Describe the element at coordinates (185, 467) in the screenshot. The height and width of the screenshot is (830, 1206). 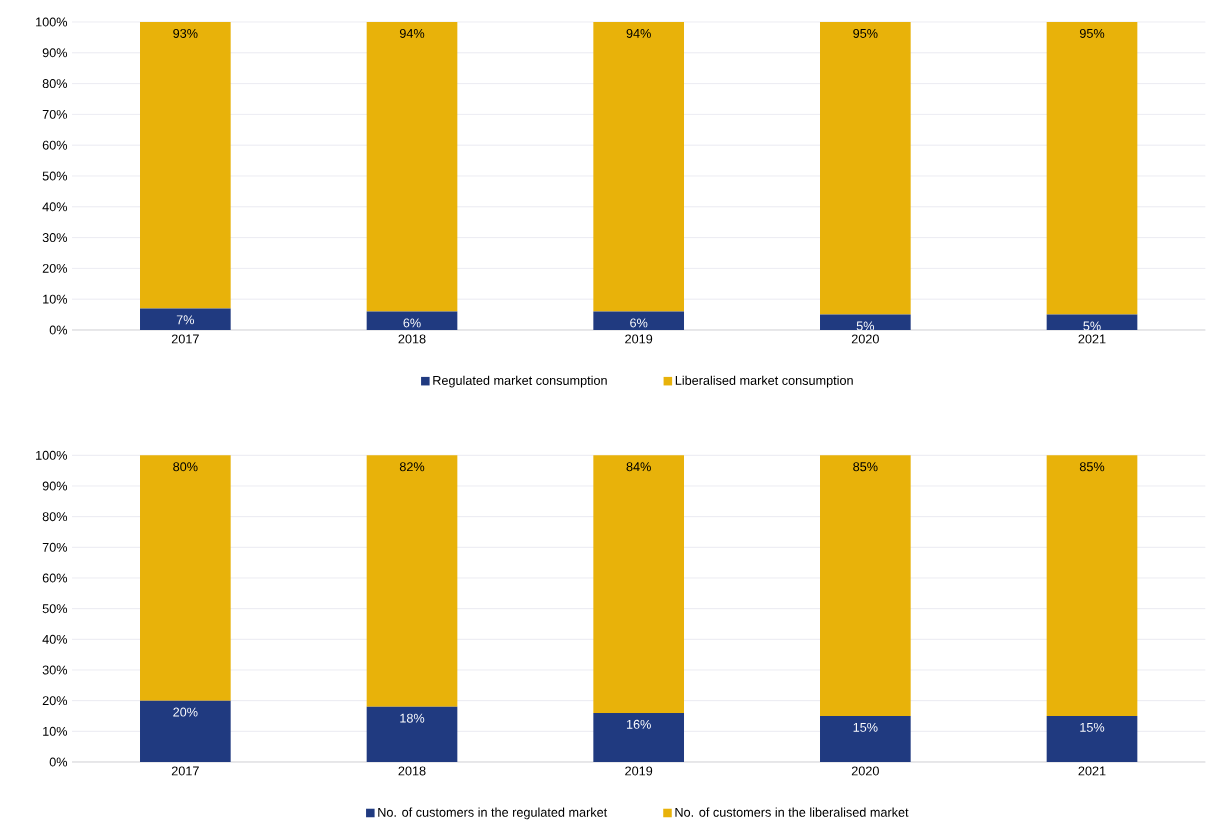
I see `data-label: 80%` at that location.